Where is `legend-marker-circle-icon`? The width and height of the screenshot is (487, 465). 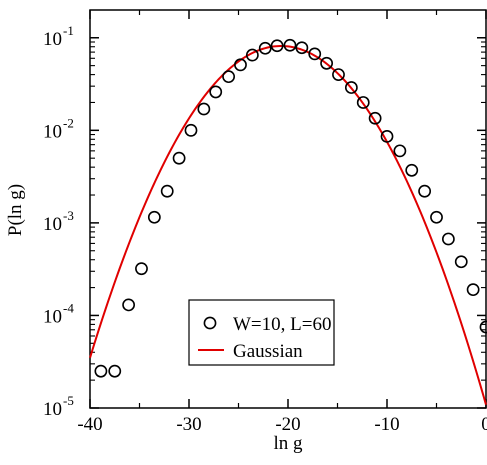
legend-marker-circle-icon is located at coordinates (210, 323).